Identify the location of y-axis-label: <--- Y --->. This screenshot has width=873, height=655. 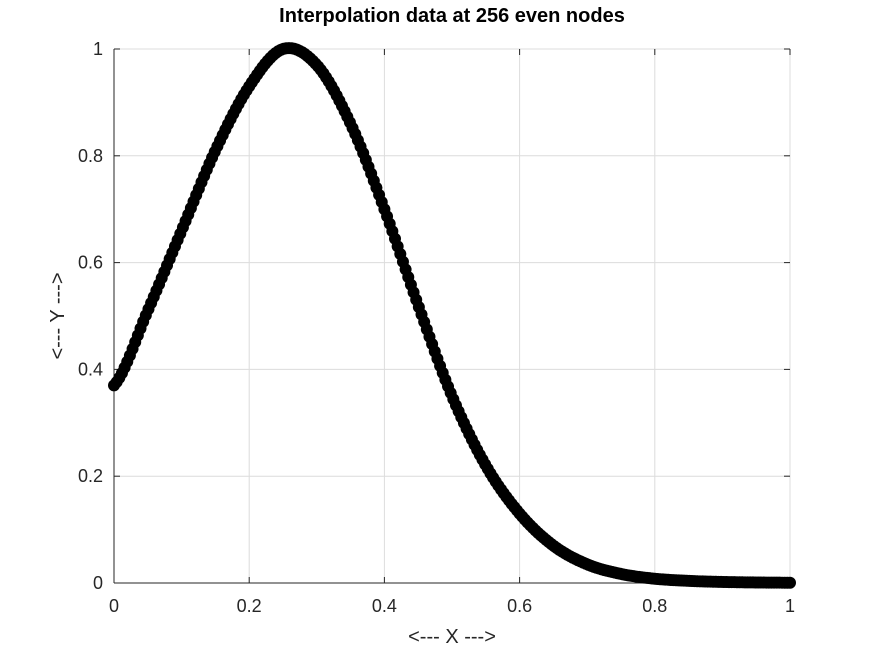
(58, 315).